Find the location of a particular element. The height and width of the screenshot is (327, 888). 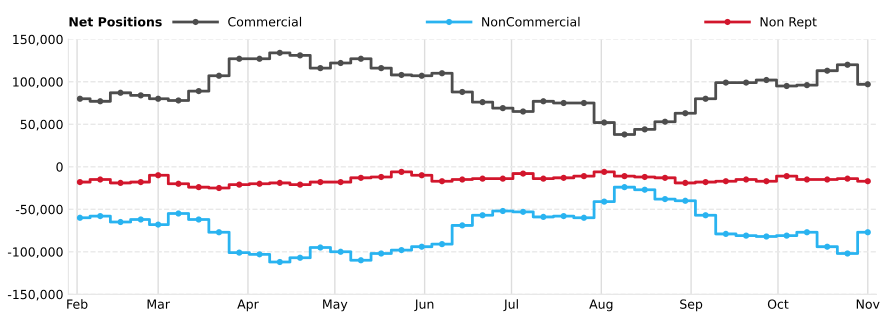

x-tick-label: Jul is located at coordinates (510, 305).